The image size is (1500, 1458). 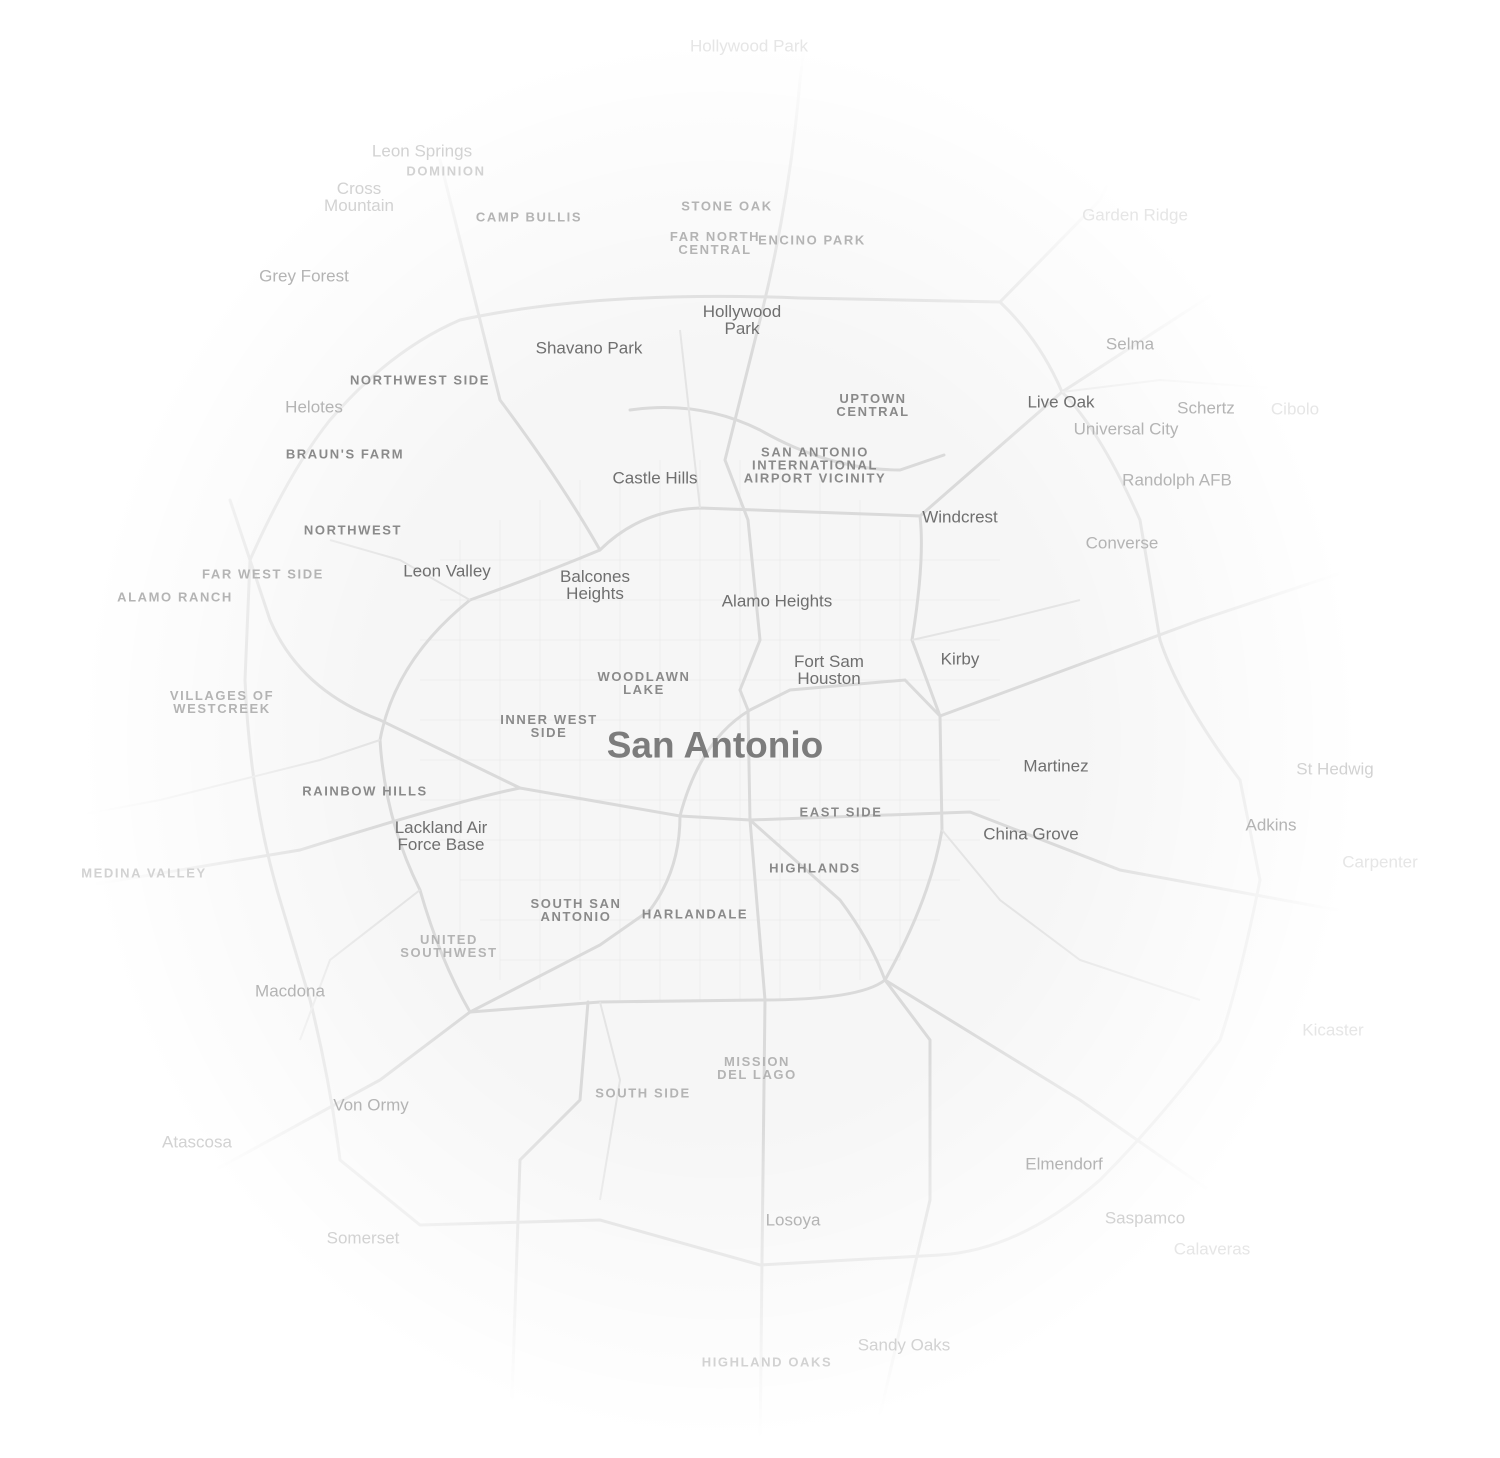 I want to click on town-label: Balcones Heights, so click(x=595, y=585).